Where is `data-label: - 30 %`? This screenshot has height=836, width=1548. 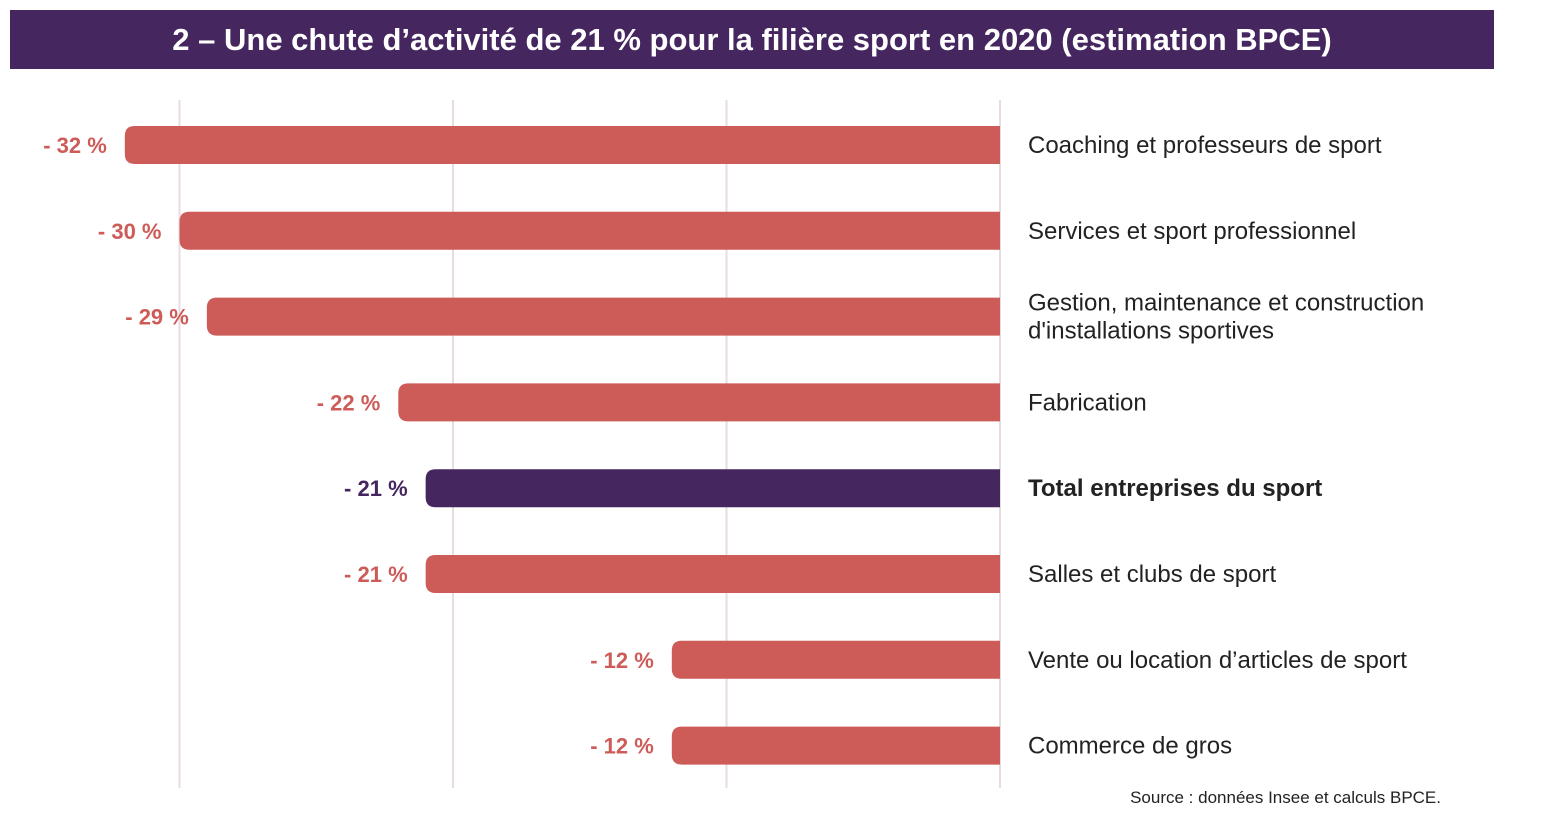
data-label: - 30 % is located at coordinates (130, 231).